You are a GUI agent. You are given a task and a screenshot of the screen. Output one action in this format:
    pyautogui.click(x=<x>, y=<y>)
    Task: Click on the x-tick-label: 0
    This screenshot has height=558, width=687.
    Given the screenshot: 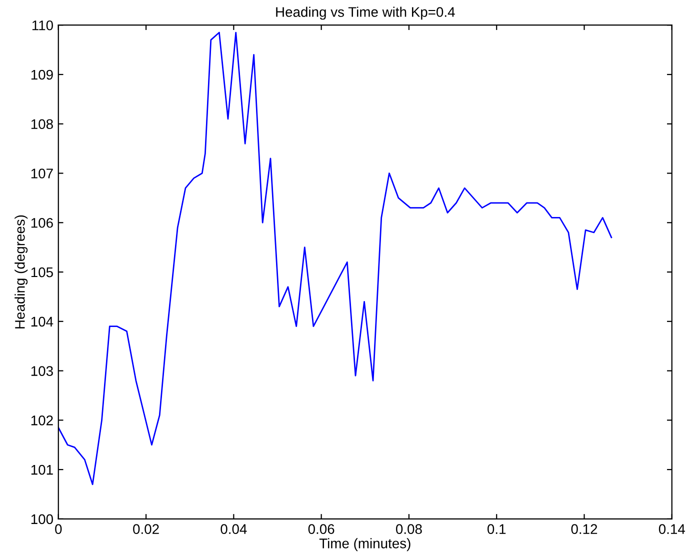 What is the action you would take?
    pyautogui.click(x=58, y=529)
    